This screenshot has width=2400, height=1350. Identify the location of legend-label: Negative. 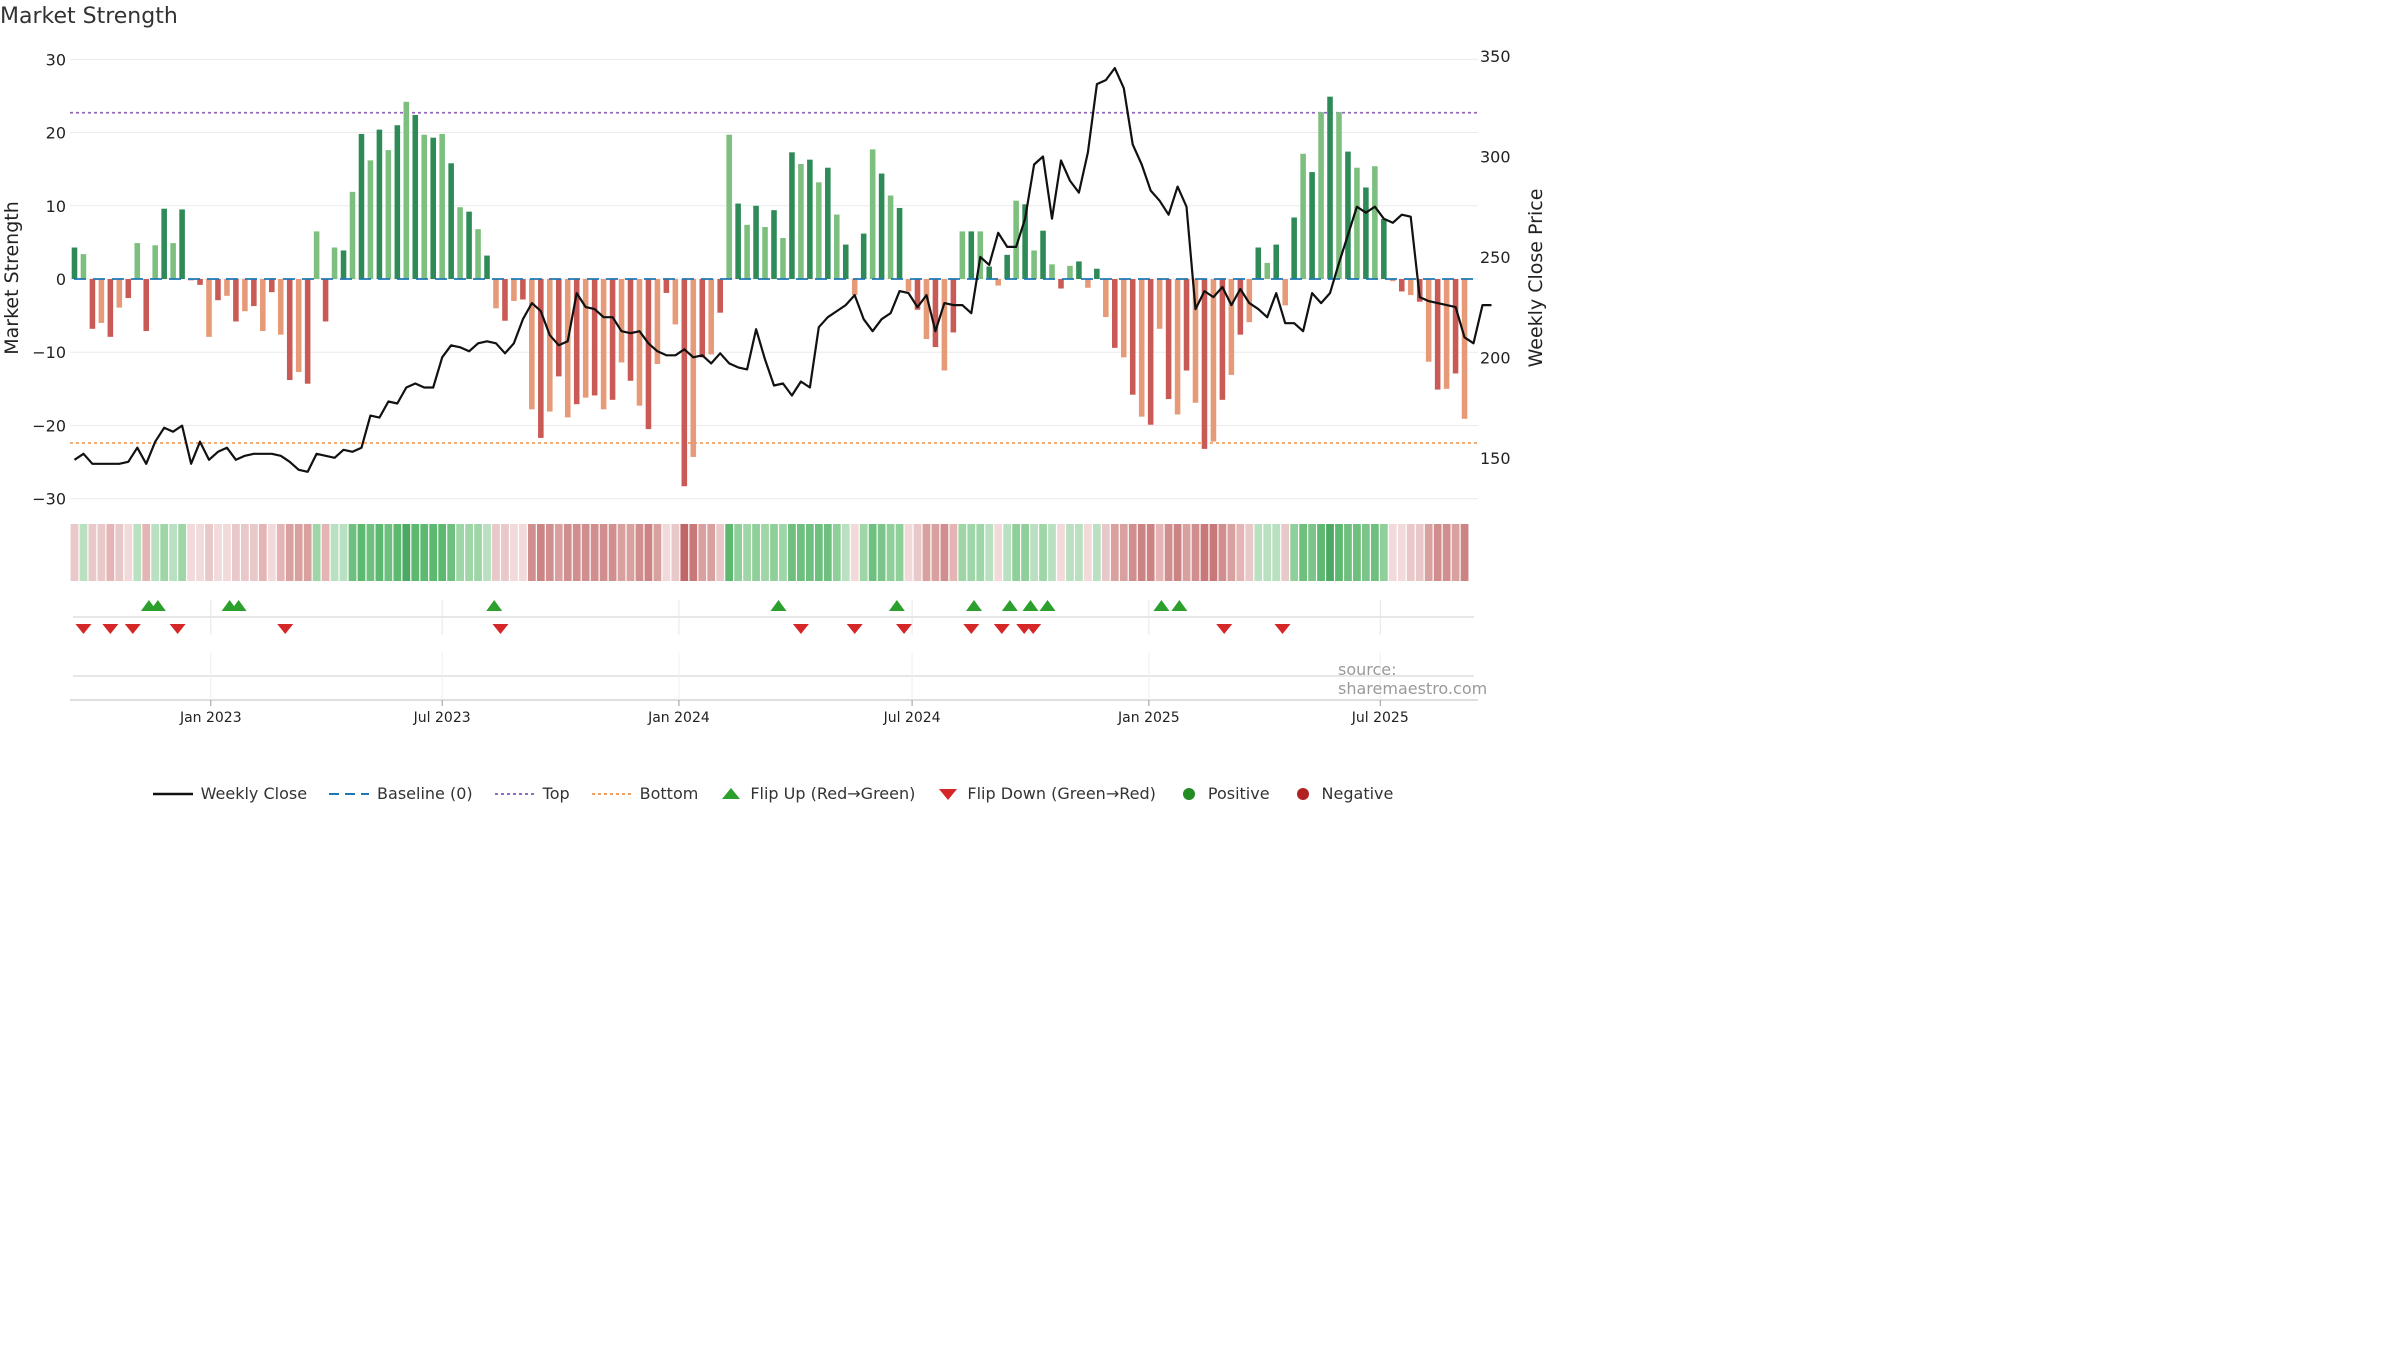
(1357, 793).